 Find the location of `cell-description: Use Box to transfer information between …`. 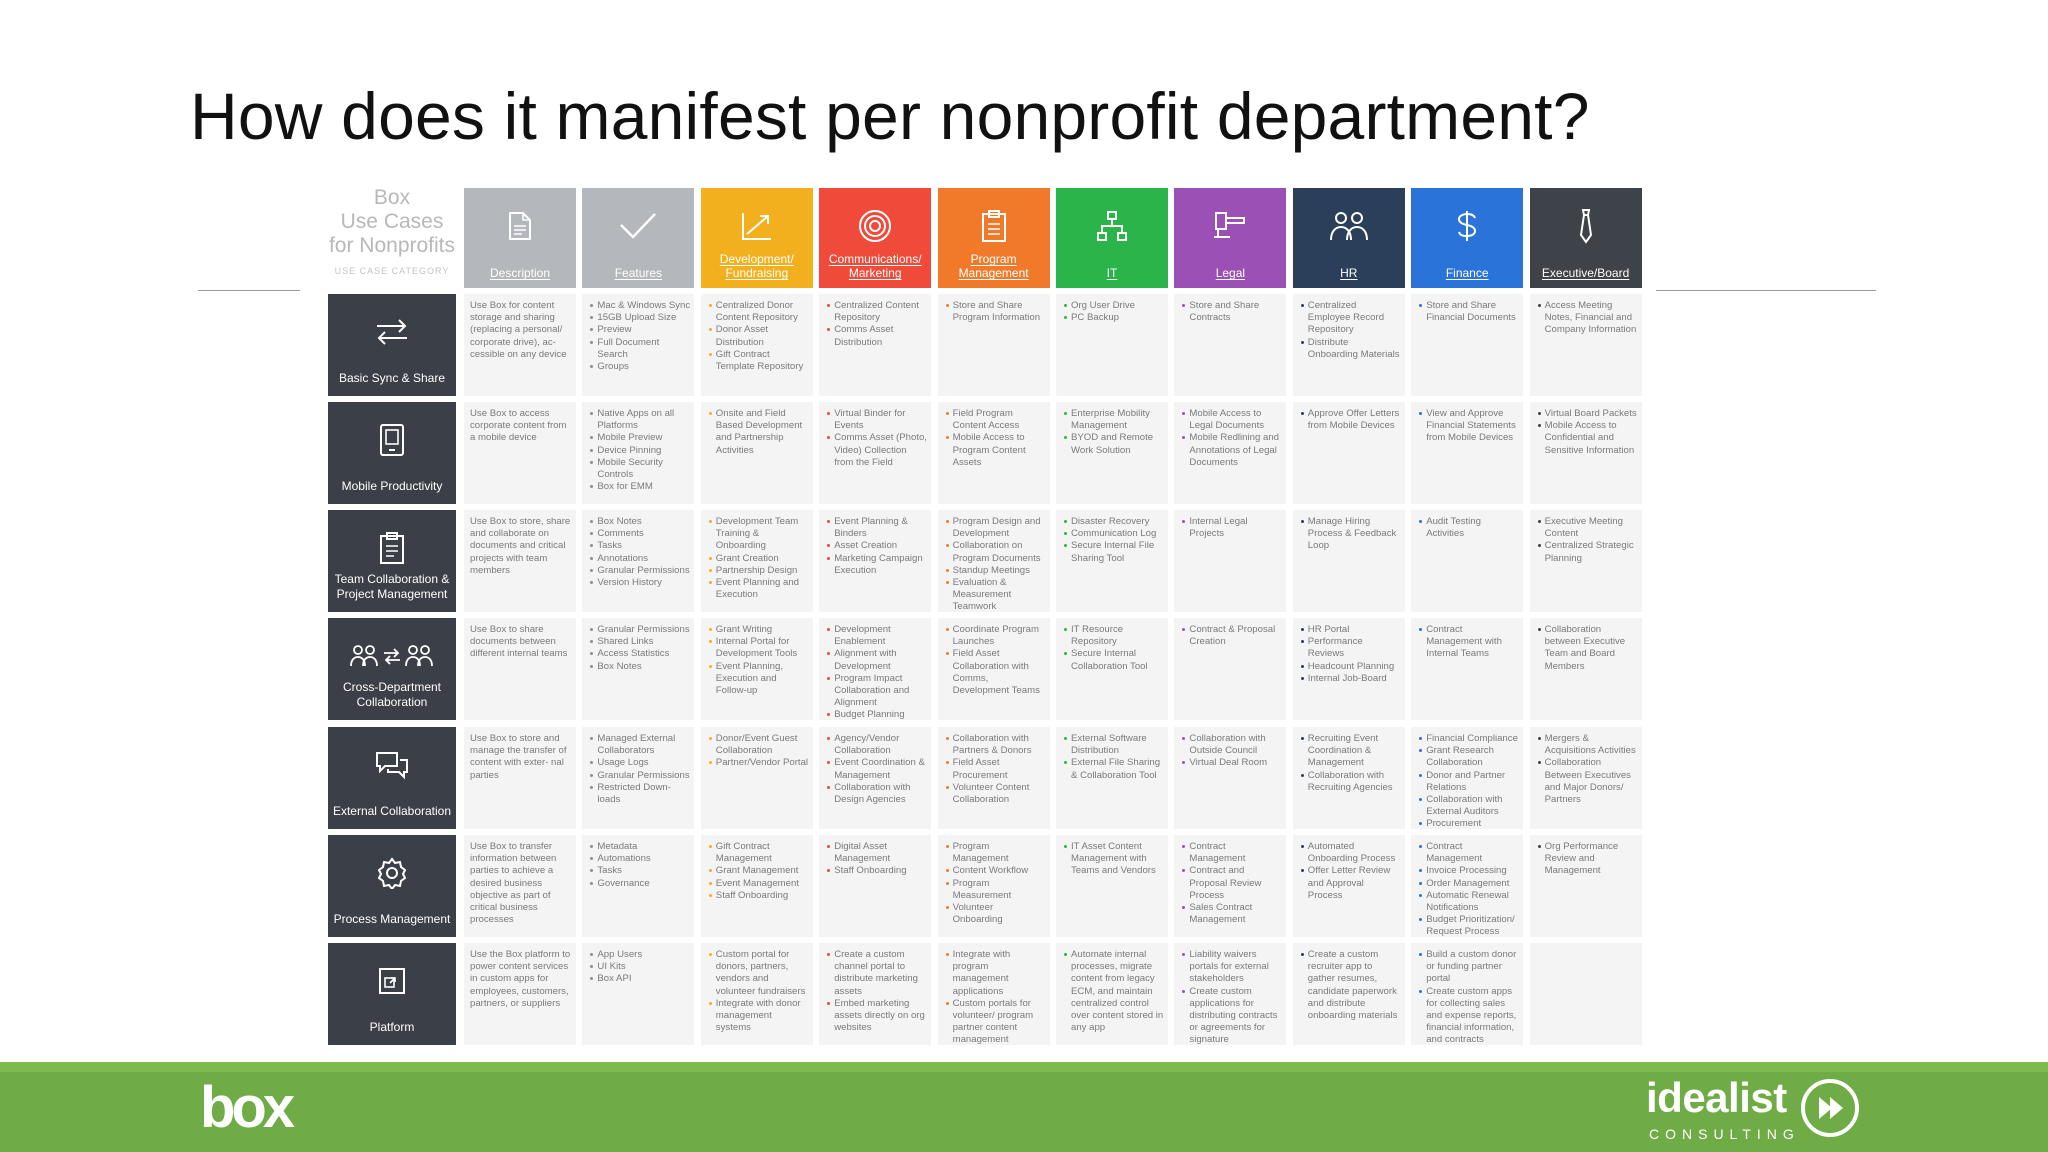

cell-description: Use Box to transfer information between … is located at coordinates (513, 883).